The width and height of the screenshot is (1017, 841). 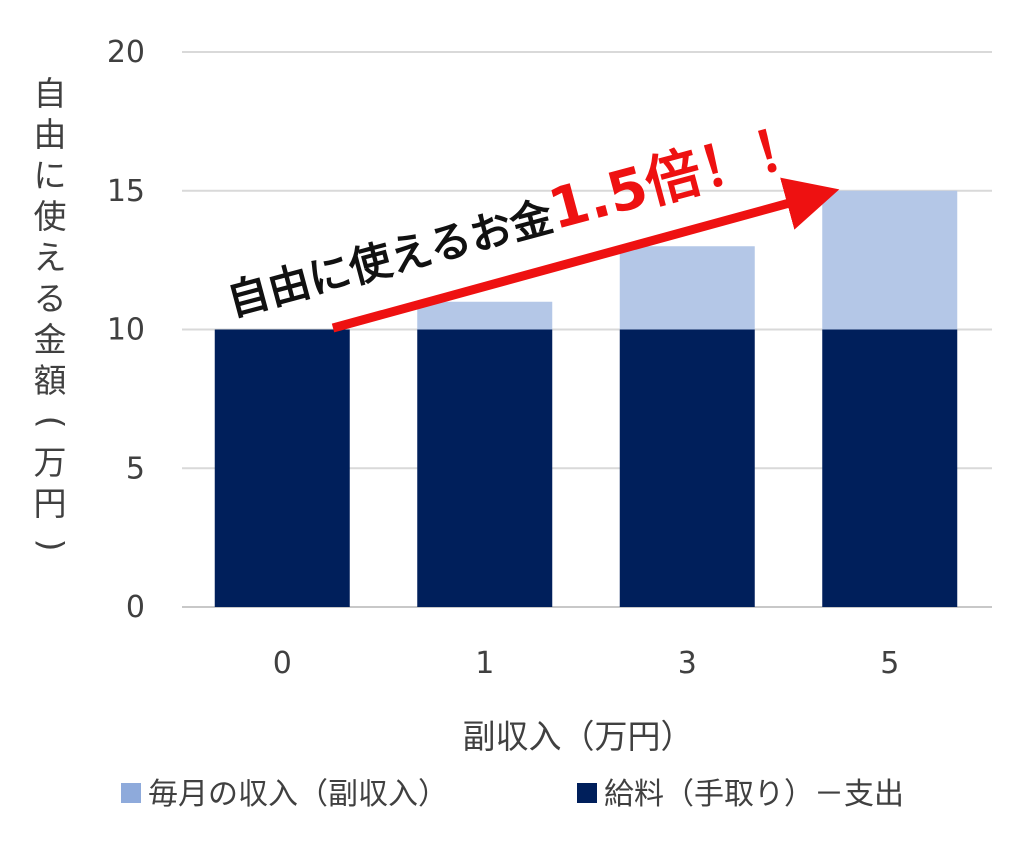 I want to click on y-axis-title-char: る, so click(x=50, y=298).